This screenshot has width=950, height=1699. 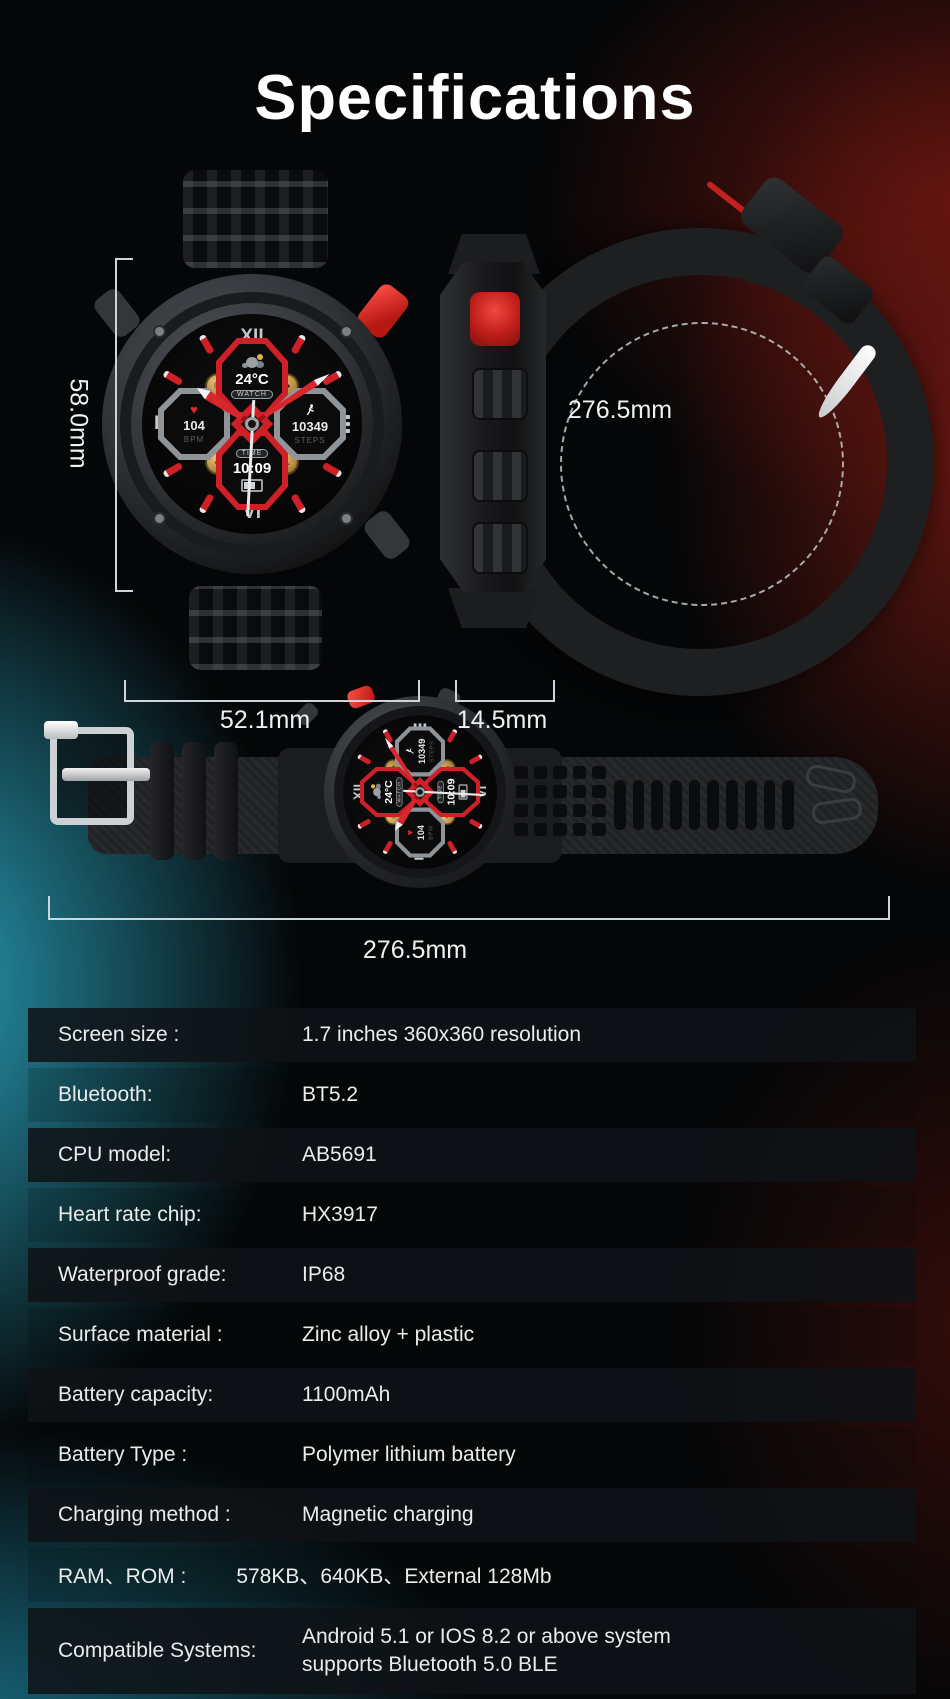 I want to click on spec-value: BT5.2, so click(x=330, y=1094).